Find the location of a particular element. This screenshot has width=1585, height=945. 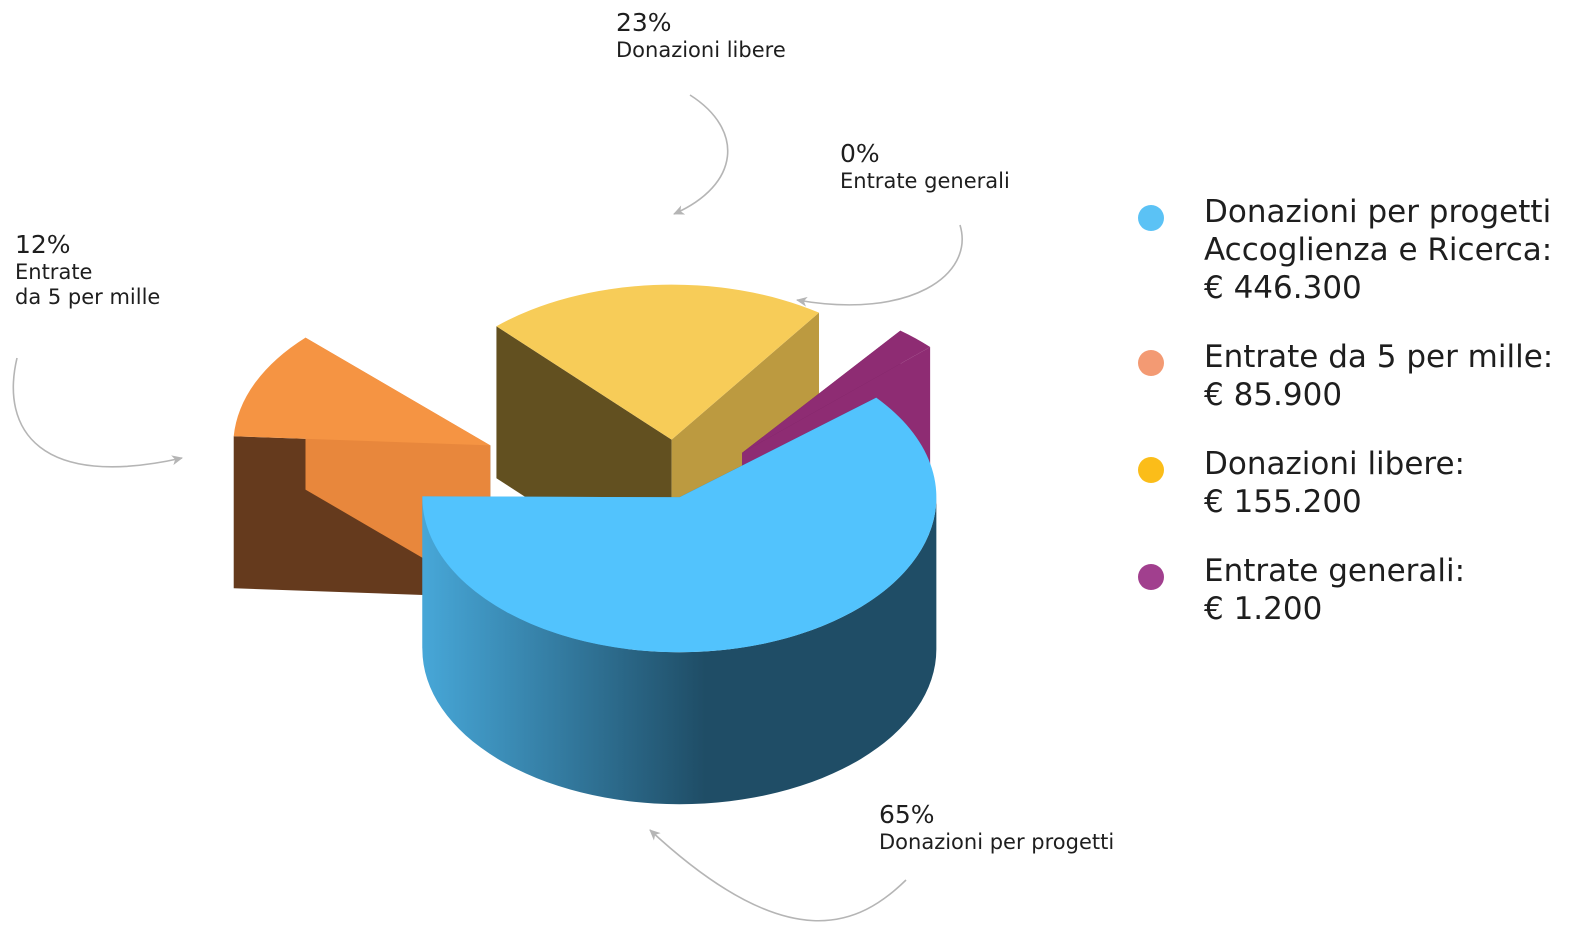

legend-item-cinque: Entrate da 5 per mille: € 85.900 is located at coordinates (1358, 376).